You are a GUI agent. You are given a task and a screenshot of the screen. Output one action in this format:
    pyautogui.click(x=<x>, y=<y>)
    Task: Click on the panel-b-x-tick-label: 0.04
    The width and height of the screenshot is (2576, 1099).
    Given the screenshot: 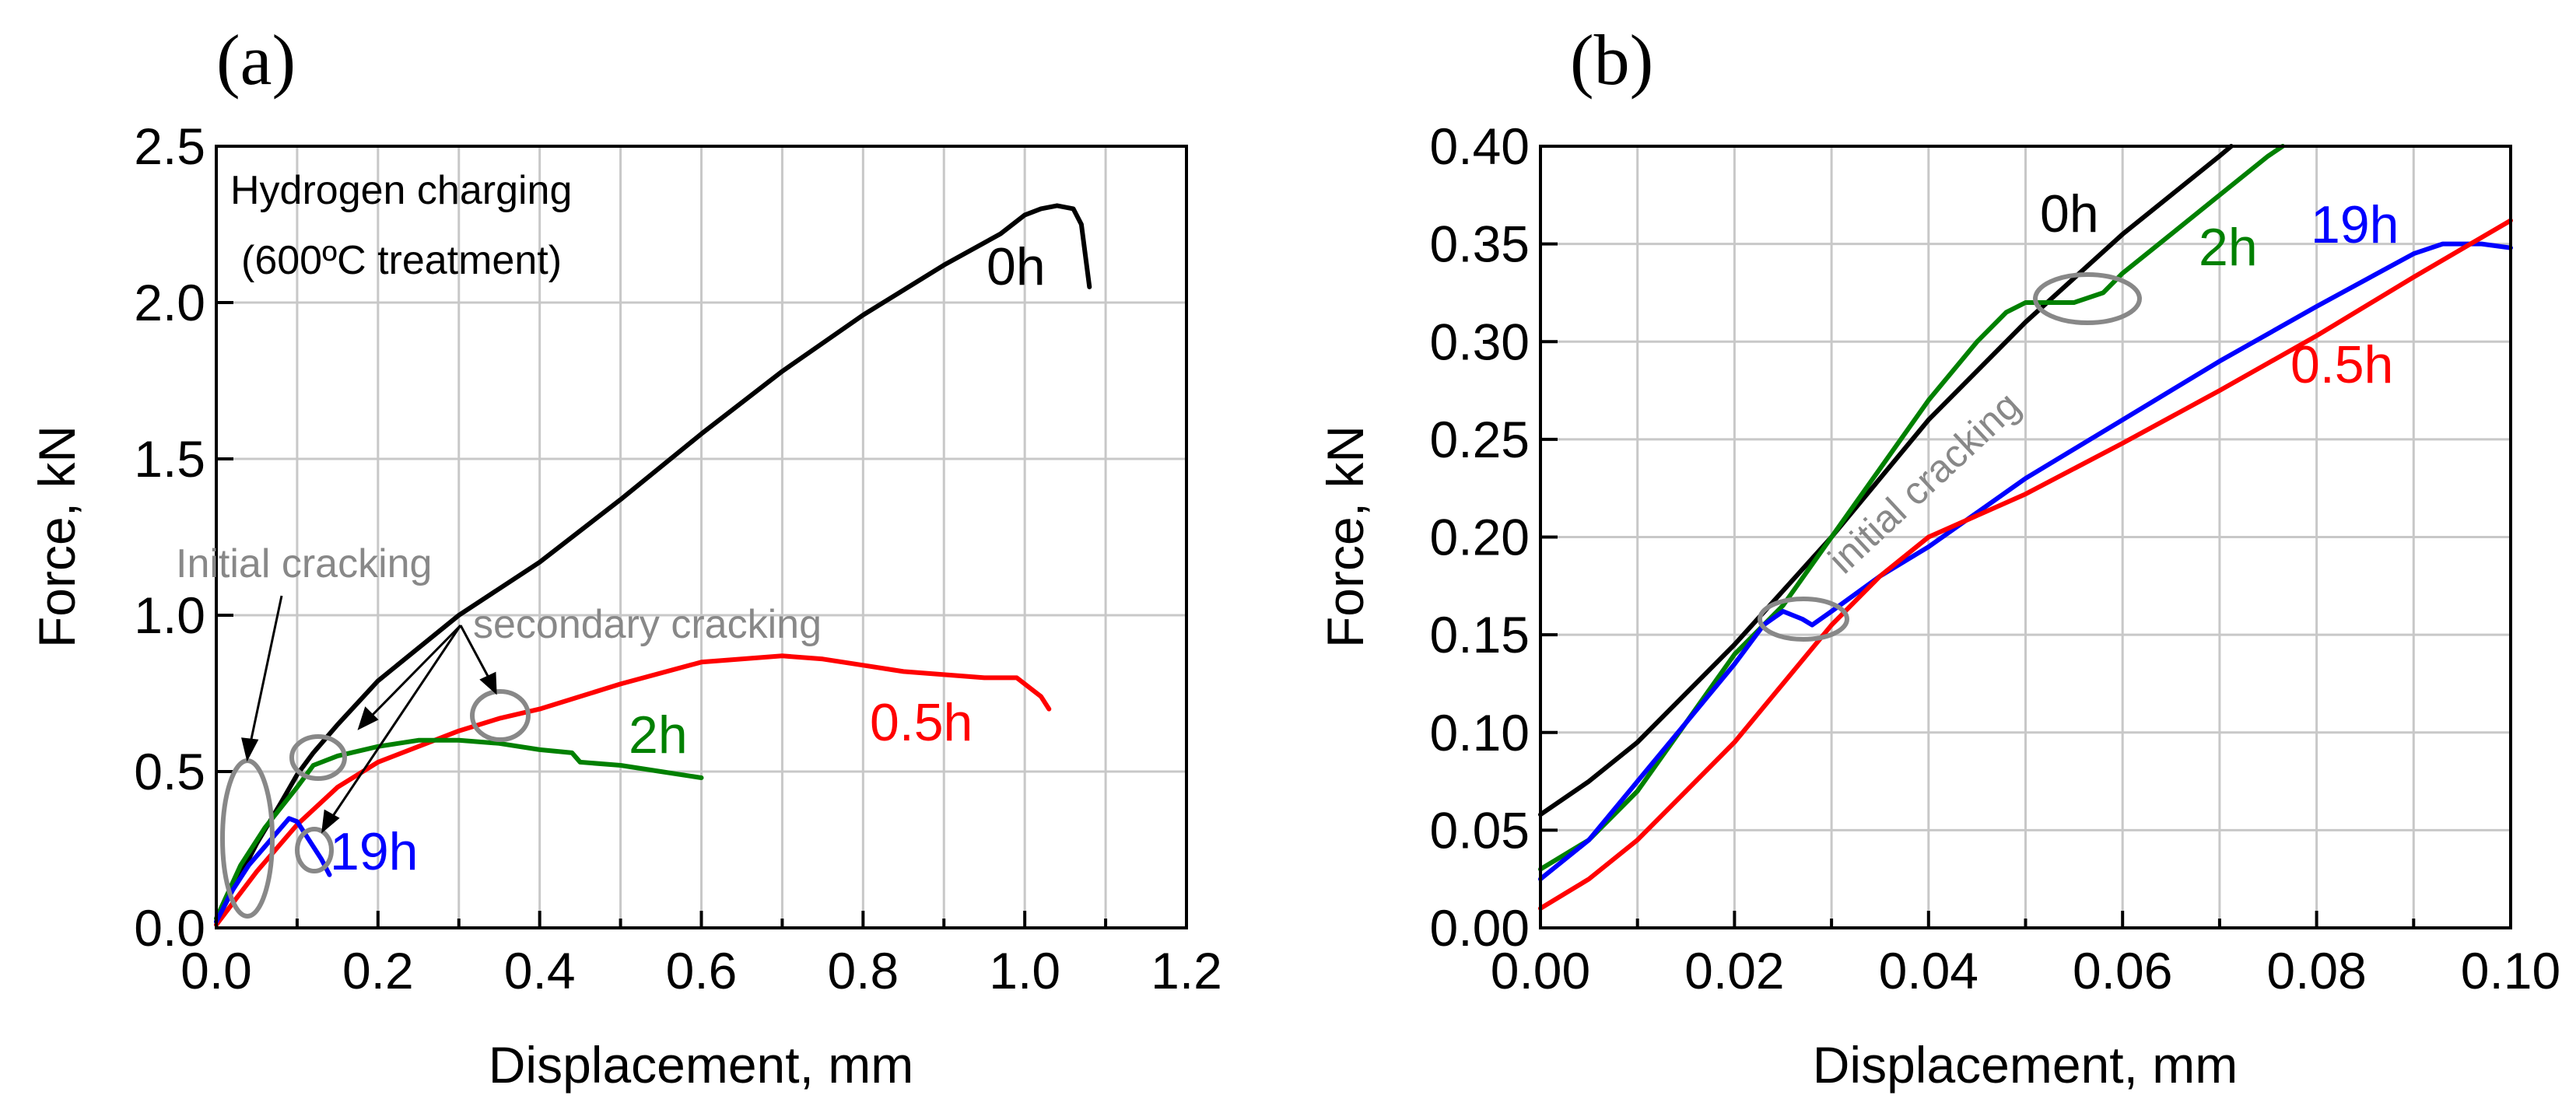 What is the action you would take?
    pyautogui.click(x=1928, y=971)
    